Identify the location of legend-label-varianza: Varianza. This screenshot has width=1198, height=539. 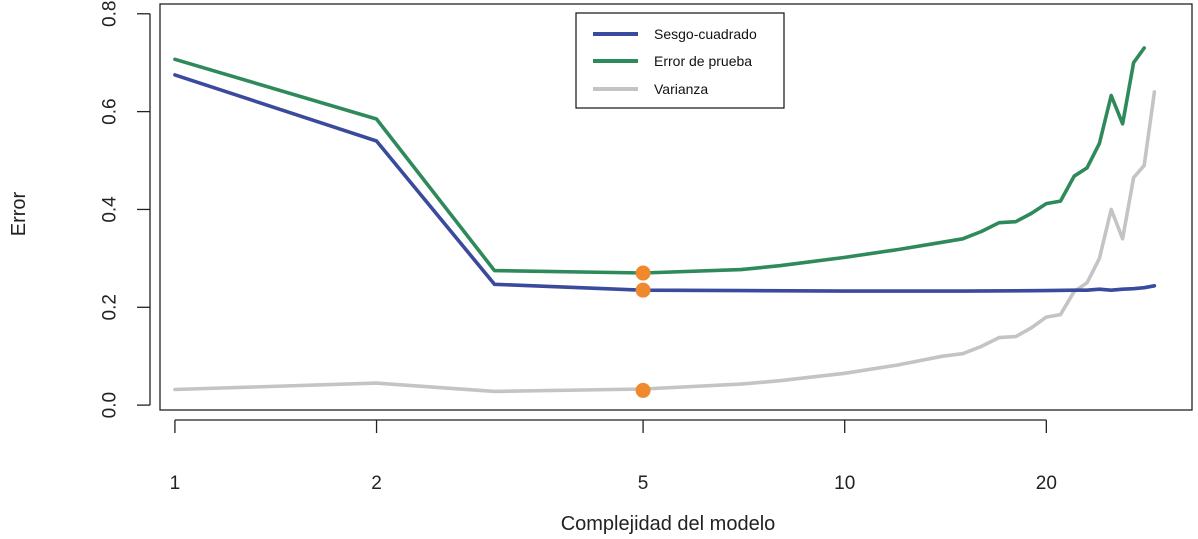
(681, 89).